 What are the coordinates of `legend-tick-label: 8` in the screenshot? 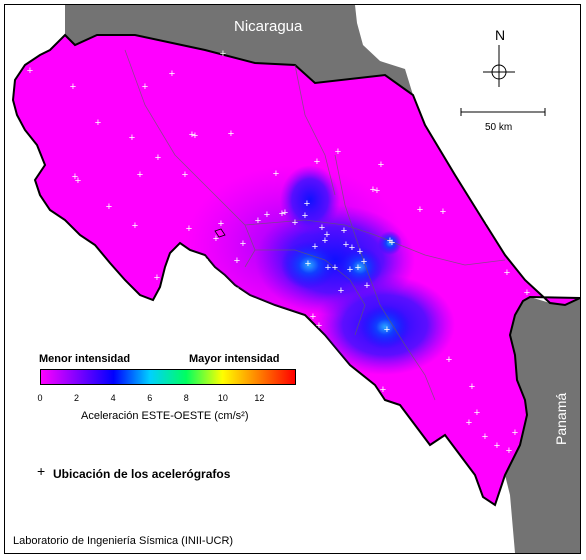 It's located at (186, 398).